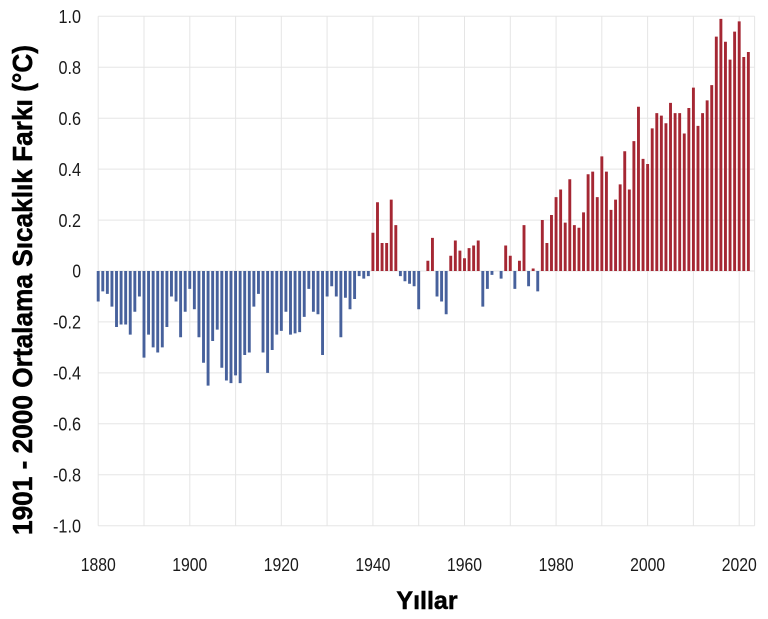 The width and height of the screenshot is (768, 619). I want to click on svg-text:1901 - 2000 Ortalama Sıcaklık: 1901 - 2000 Ortalama Sıcaklık Farkı (°C), so click(22, 290).